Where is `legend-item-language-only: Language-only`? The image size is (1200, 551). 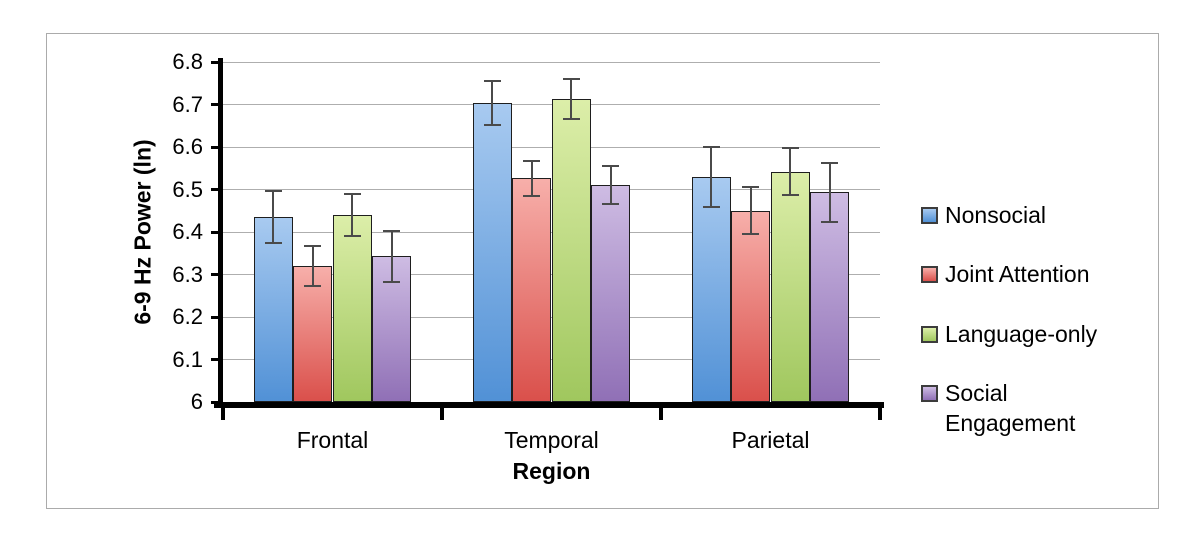 legend-item-language-only: Language-only is located at coordinates (1013, 334).